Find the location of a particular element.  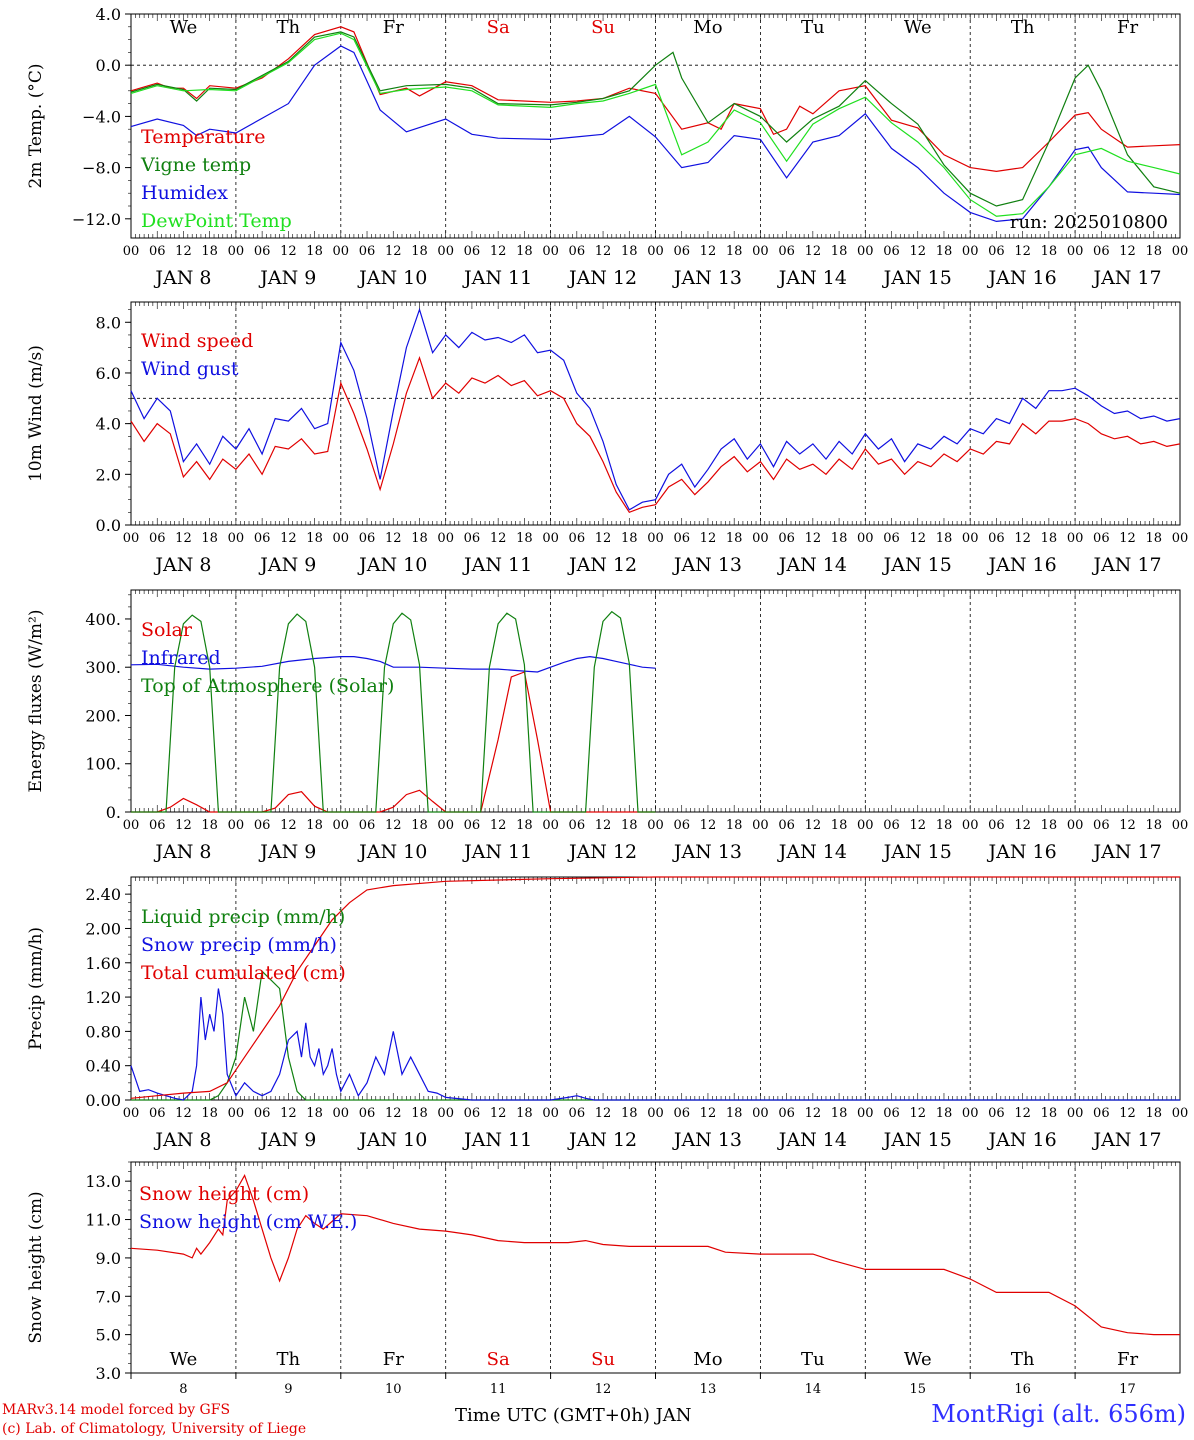

y-tick-label: 3.0 is located at coordinates (108, 1373).